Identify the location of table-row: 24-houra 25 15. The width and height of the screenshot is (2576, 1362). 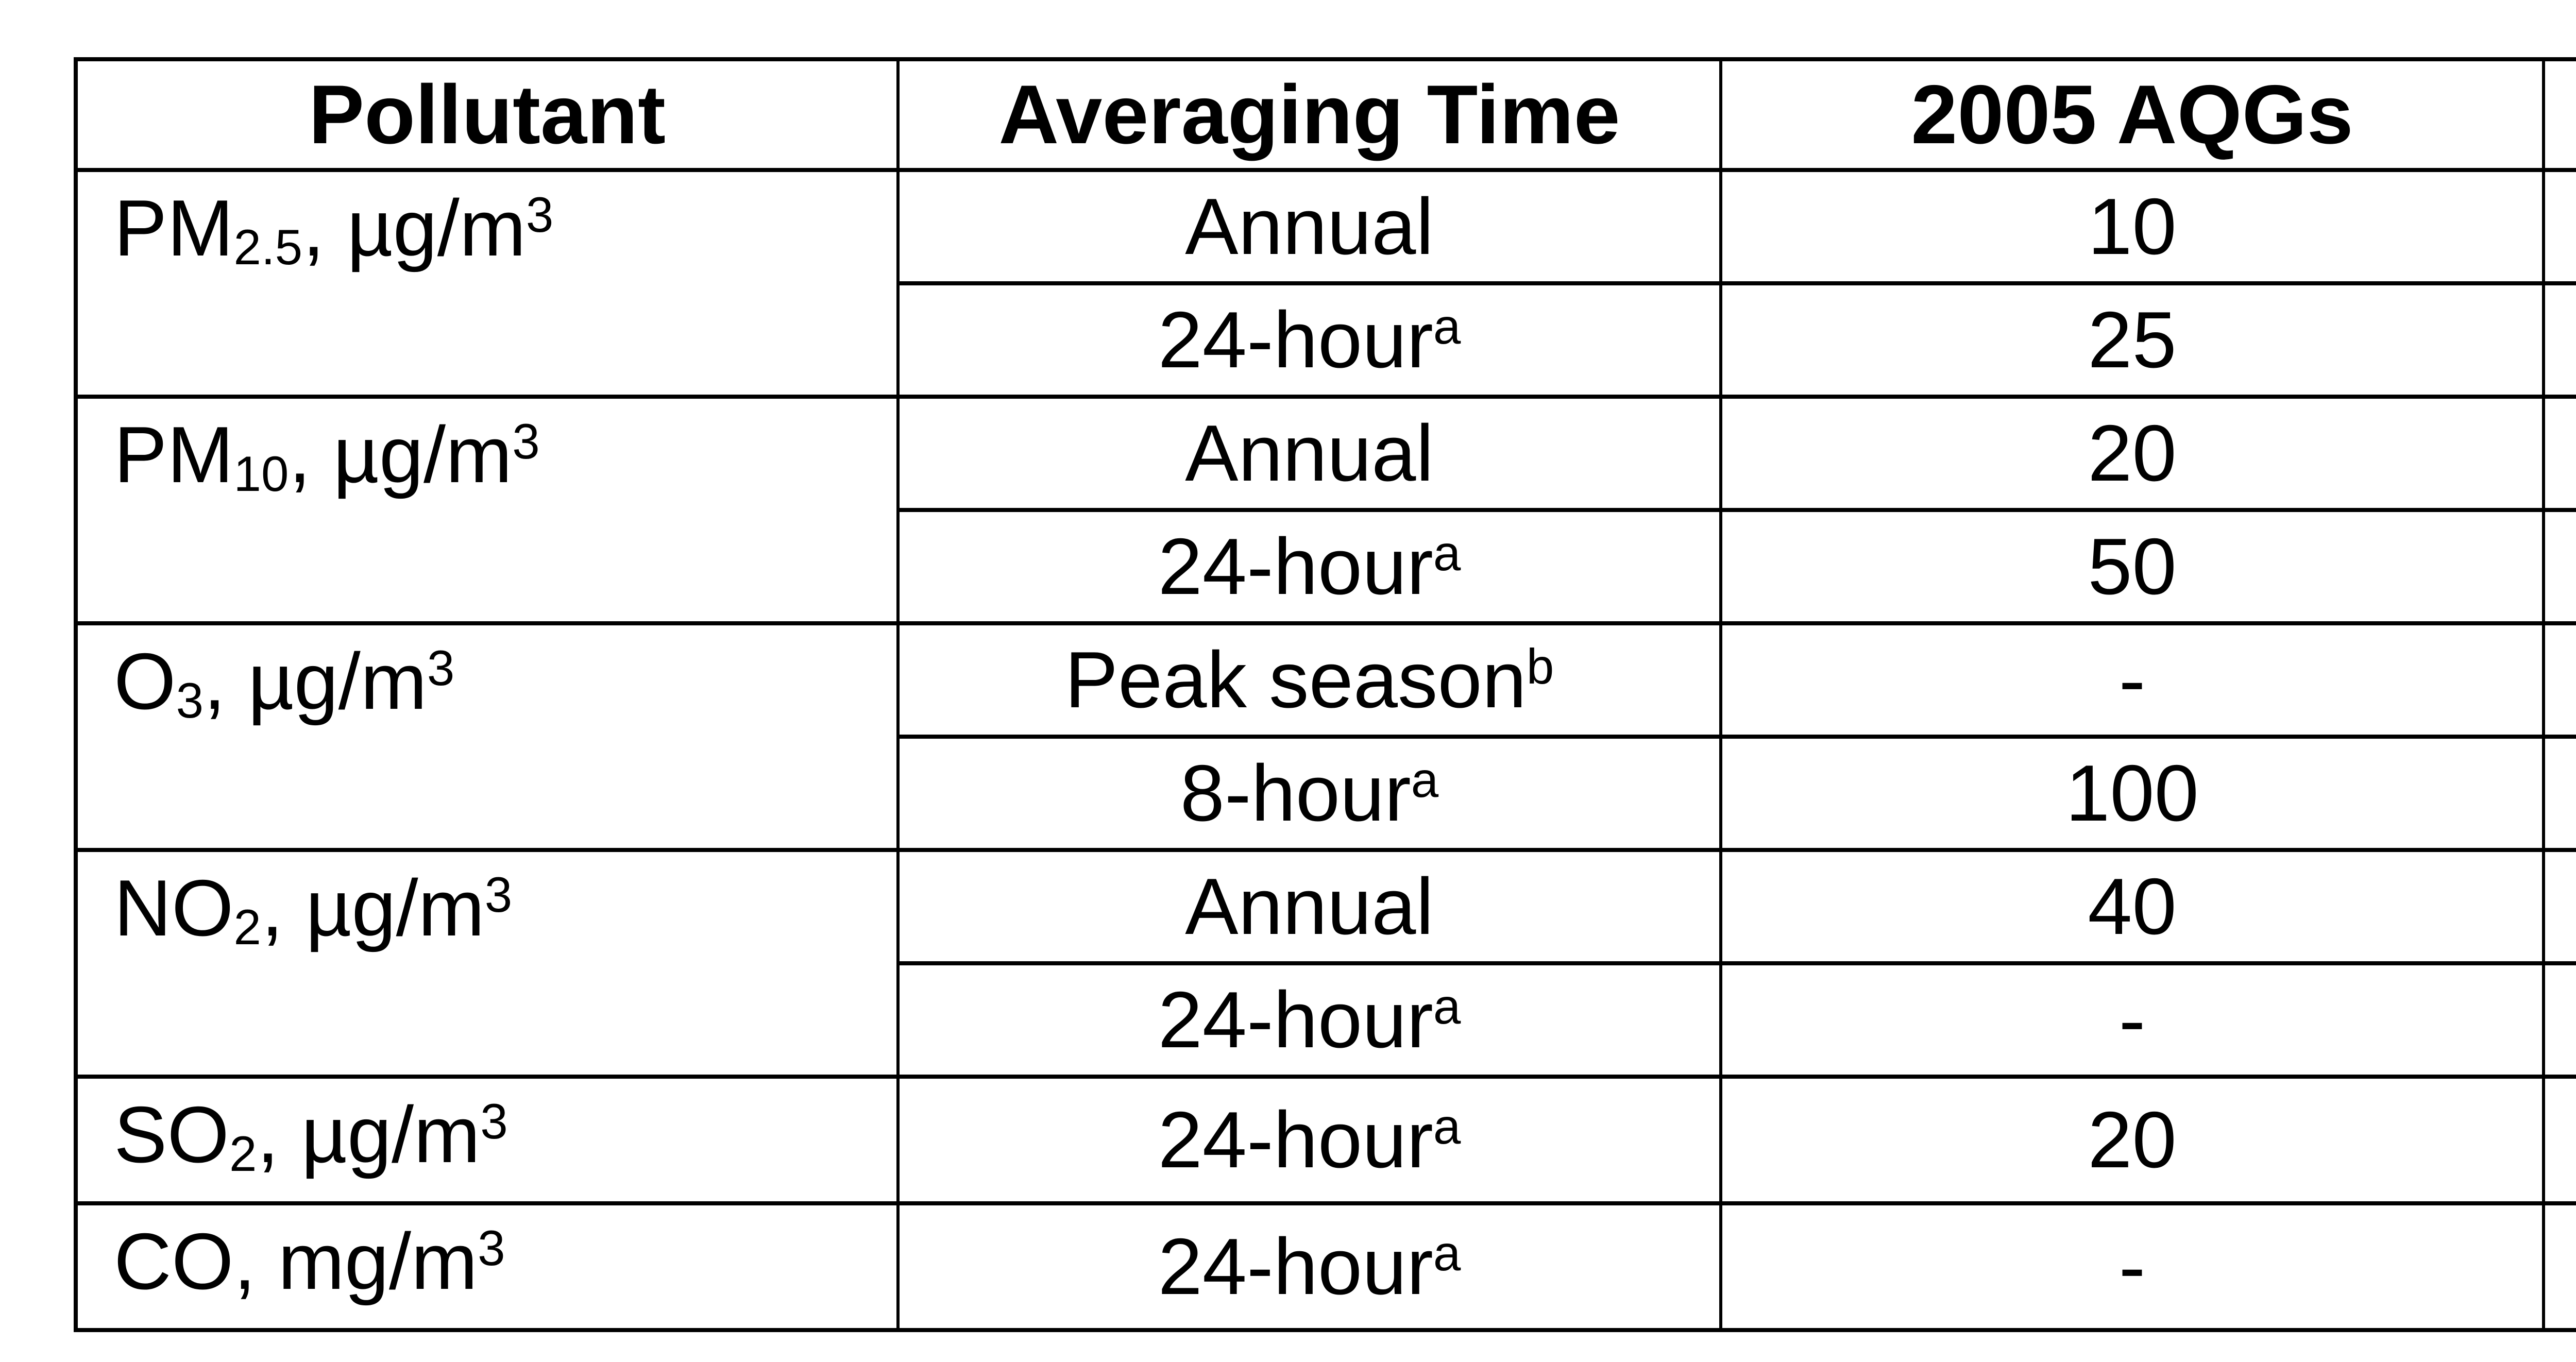
(1326, 340).